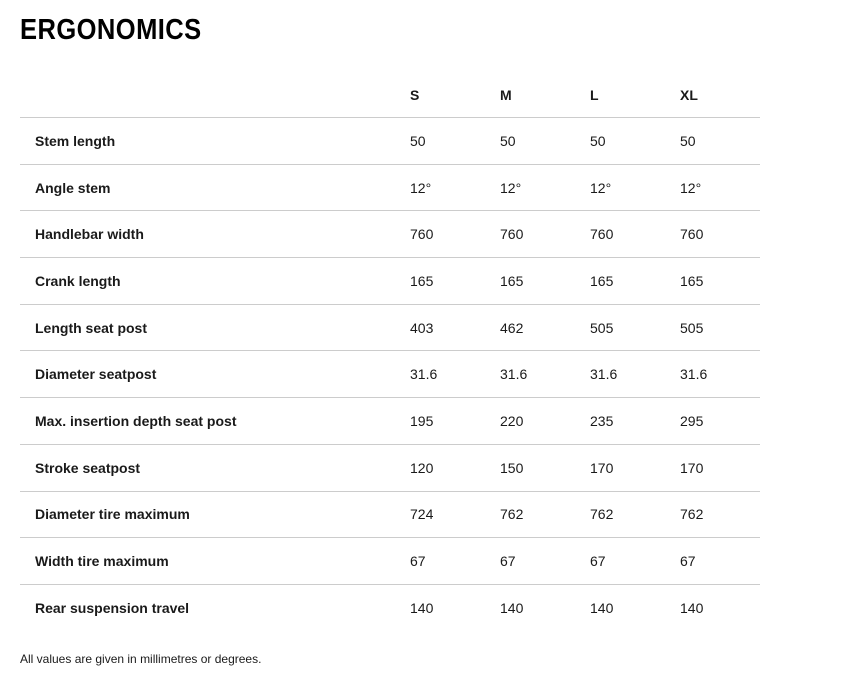 The width and height of the screenshot is (853, 673). What do you see at coordinates (390, 468) in the screenshot?
I see `table-row: Stroke seatpost 120 150 170 170` at bounding box center [390, 468].